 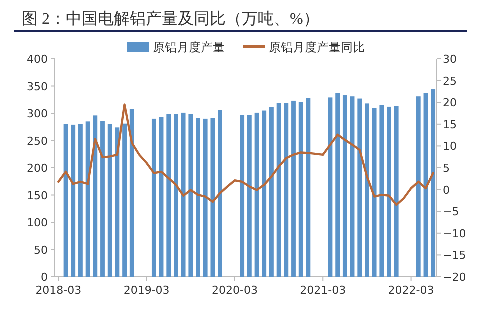 I want to click on y2-tick-label: 5, so click(x=446, y=168).